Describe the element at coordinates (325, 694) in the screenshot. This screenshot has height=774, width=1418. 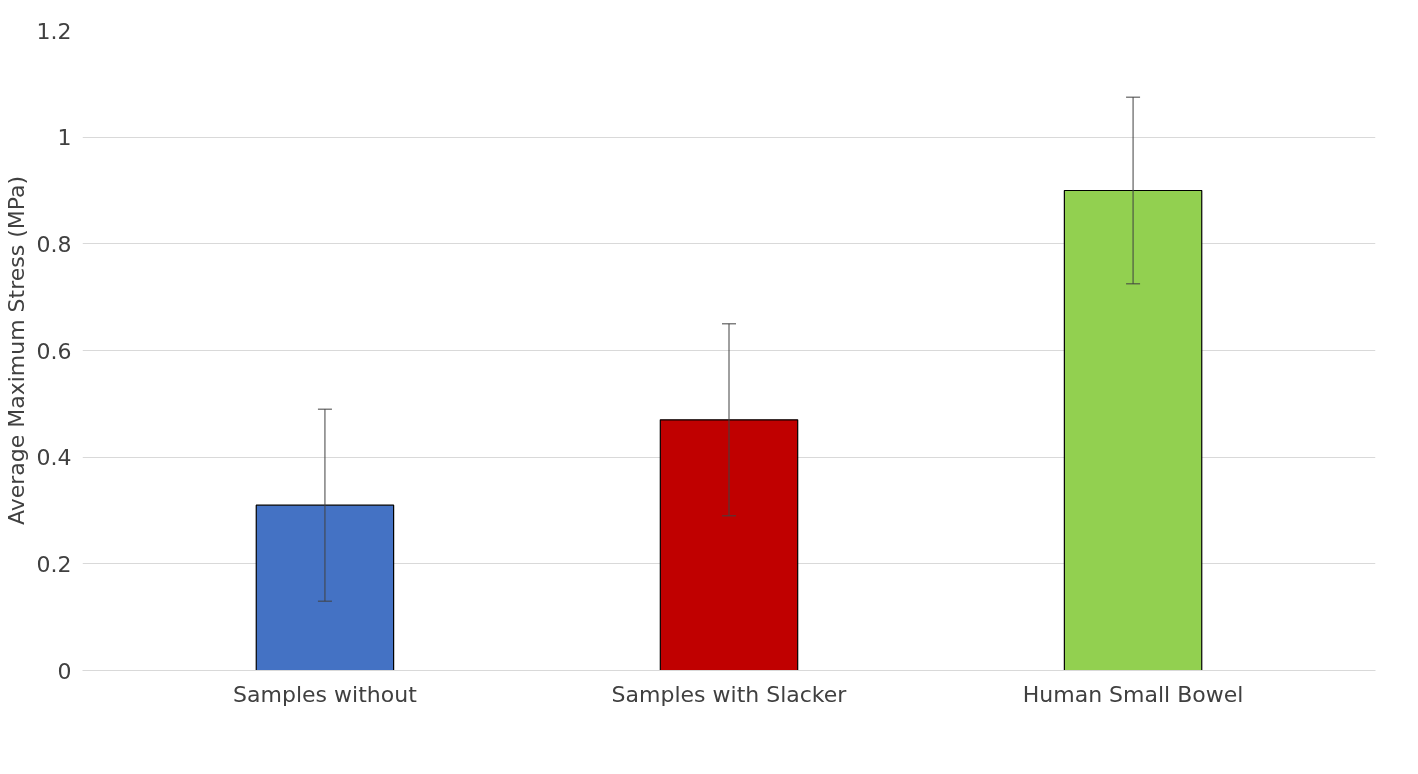
I see `x-tick-label: Samples without` at that location.